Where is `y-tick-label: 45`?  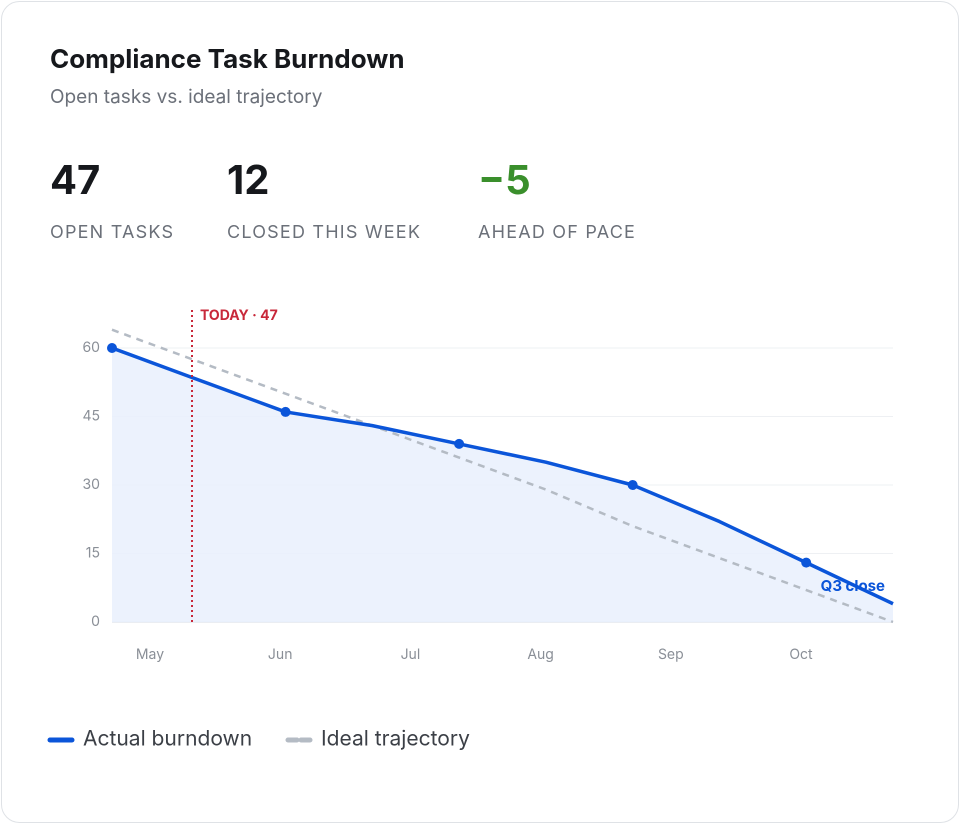
y-tick-label: 45 is located at coordinates (91, 415).